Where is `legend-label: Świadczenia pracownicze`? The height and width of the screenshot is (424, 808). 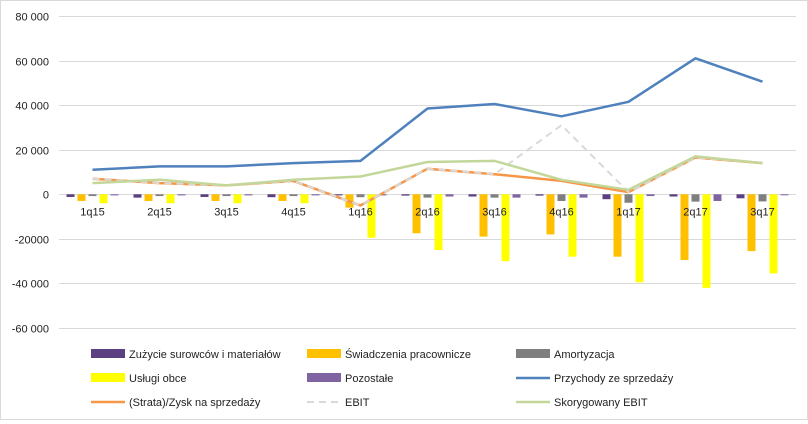 legend-label: Świadczenia pracownicze is located at coordinates (408, 354).